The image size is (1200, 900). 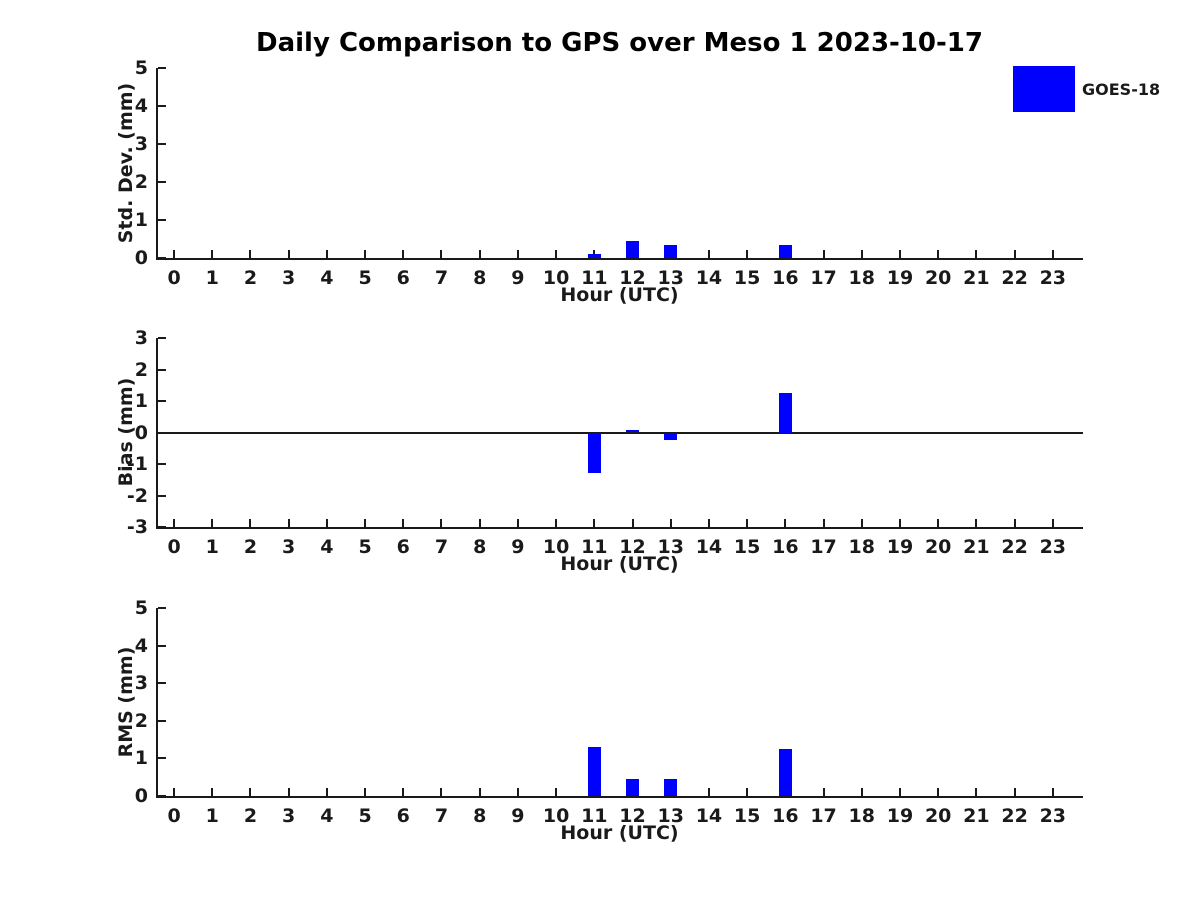 What do you see at coordinates (861, 547) in the screenshot?
I see `x-tick-label: 18` at bounding box center [861, 547].